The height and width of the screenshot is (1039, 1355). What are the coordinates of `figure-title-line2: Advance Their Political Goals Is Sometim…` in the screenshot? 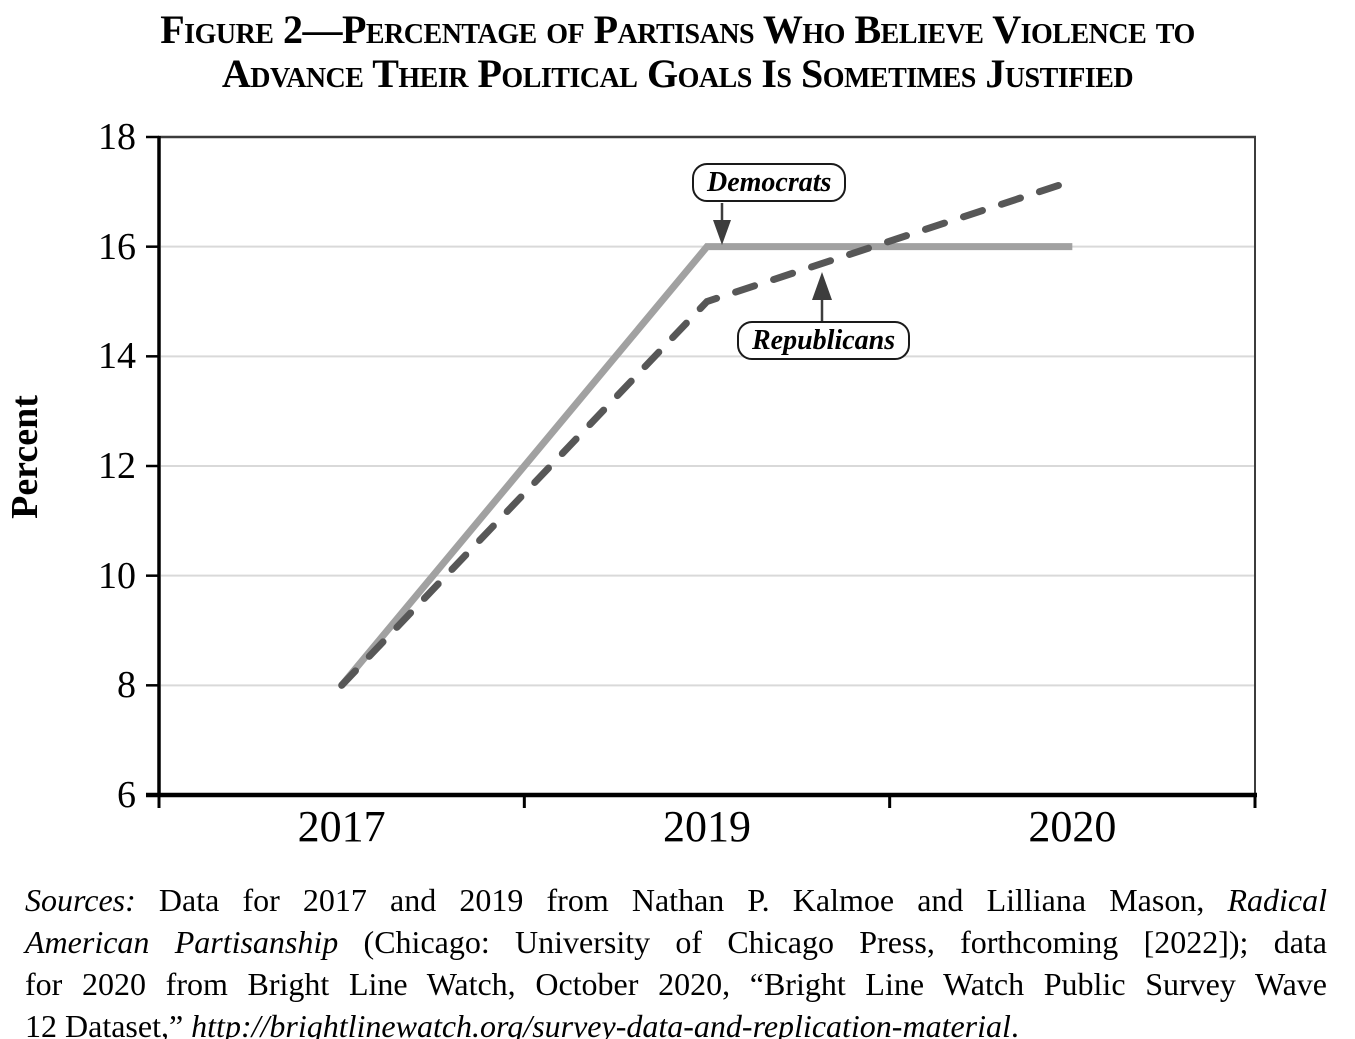 It's located at (677, 73).